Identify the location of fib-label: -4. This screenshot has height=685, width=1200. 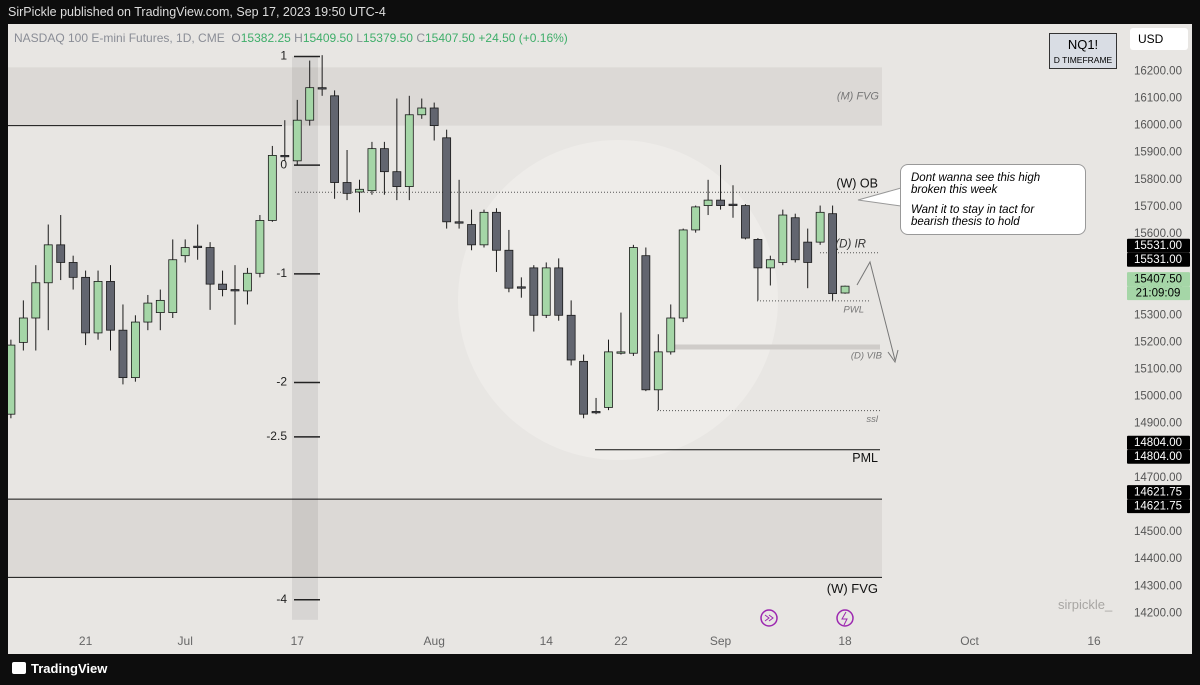
(281, 599).